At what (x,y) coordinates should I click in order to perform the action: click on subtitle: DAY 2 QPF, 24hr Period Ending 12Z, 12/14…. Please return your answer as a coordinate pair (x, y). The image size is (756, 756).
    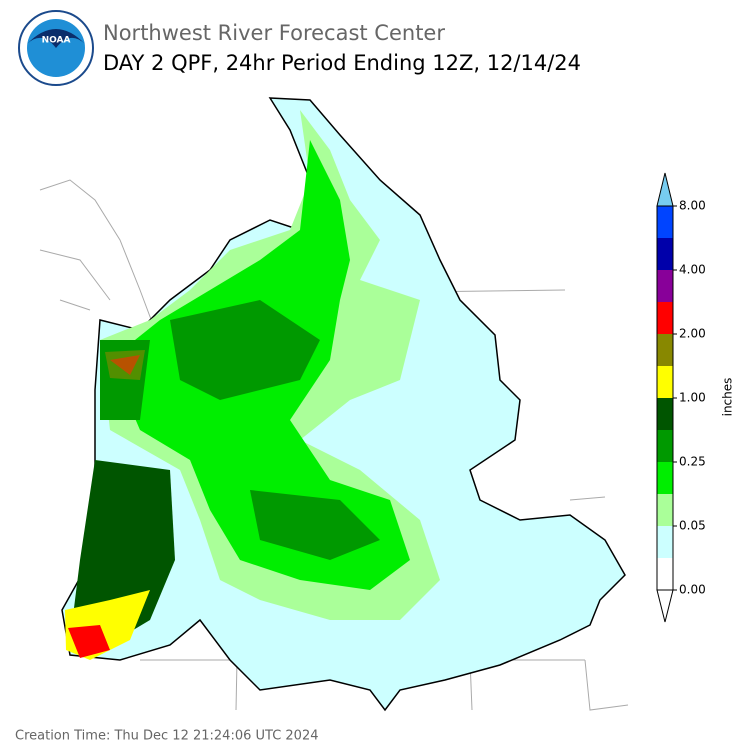
    Looking at the image, I should click on (342, 63).